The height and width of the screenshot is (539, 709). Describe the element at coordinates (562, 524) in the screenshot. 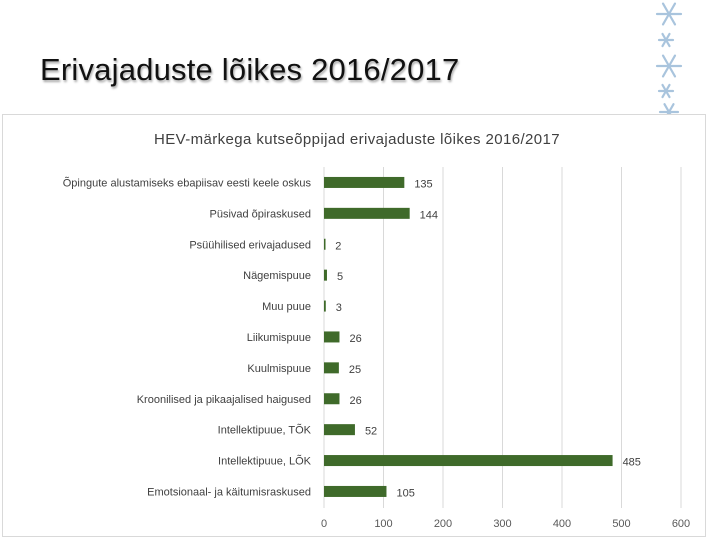

I see `x-tick-label: 400` at that location.